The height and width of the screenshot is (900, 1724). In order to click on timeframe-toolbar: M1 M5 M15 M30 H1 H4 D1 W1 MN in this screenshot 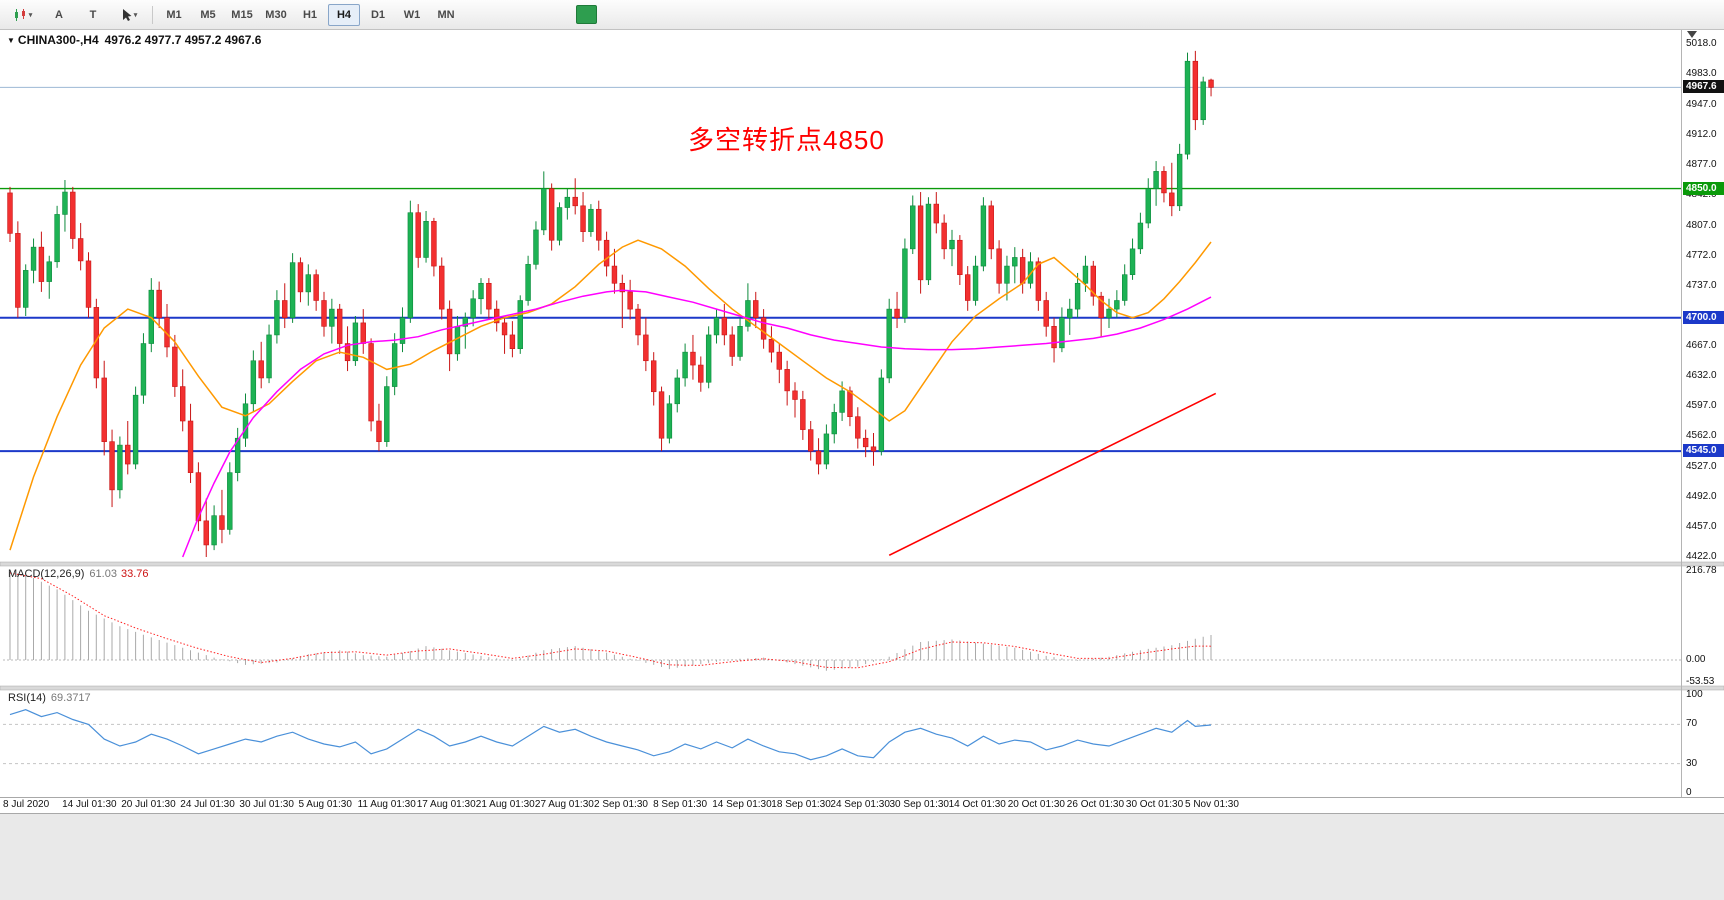, I will do `click(310, 14)`.